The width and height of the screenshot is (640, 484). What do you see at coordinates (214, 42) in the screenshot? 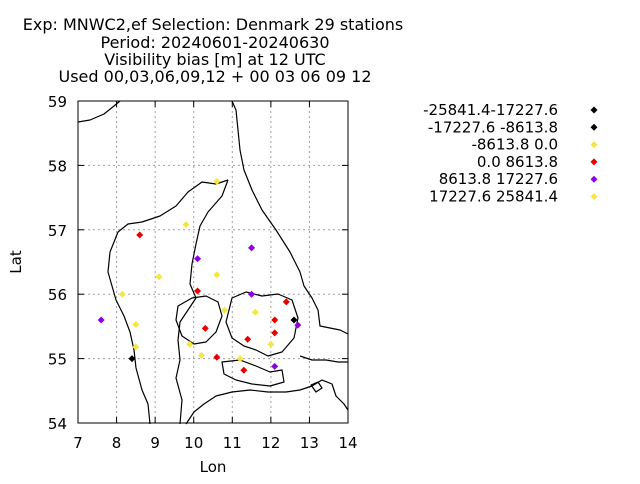
I see `title-line-2: Period: 20240601-20240630` at bounding box center [214, 42].